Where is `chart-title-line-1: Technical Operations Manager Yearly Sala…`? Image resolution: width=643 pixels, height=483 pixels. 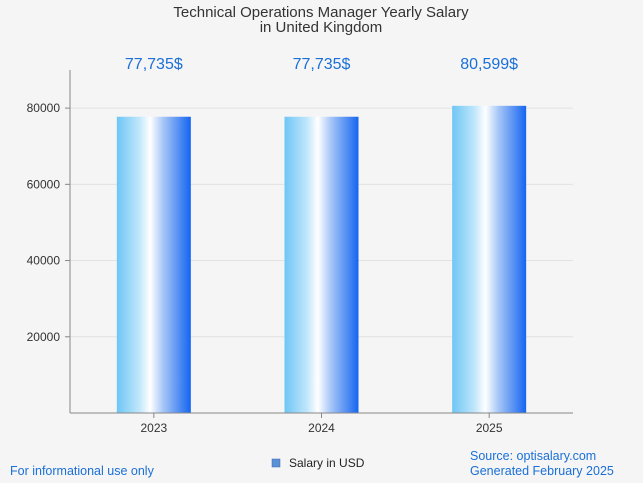
chart-title-line-1: Technical Operations Manager Yearly Sala… is located at coordinates (321, 12).